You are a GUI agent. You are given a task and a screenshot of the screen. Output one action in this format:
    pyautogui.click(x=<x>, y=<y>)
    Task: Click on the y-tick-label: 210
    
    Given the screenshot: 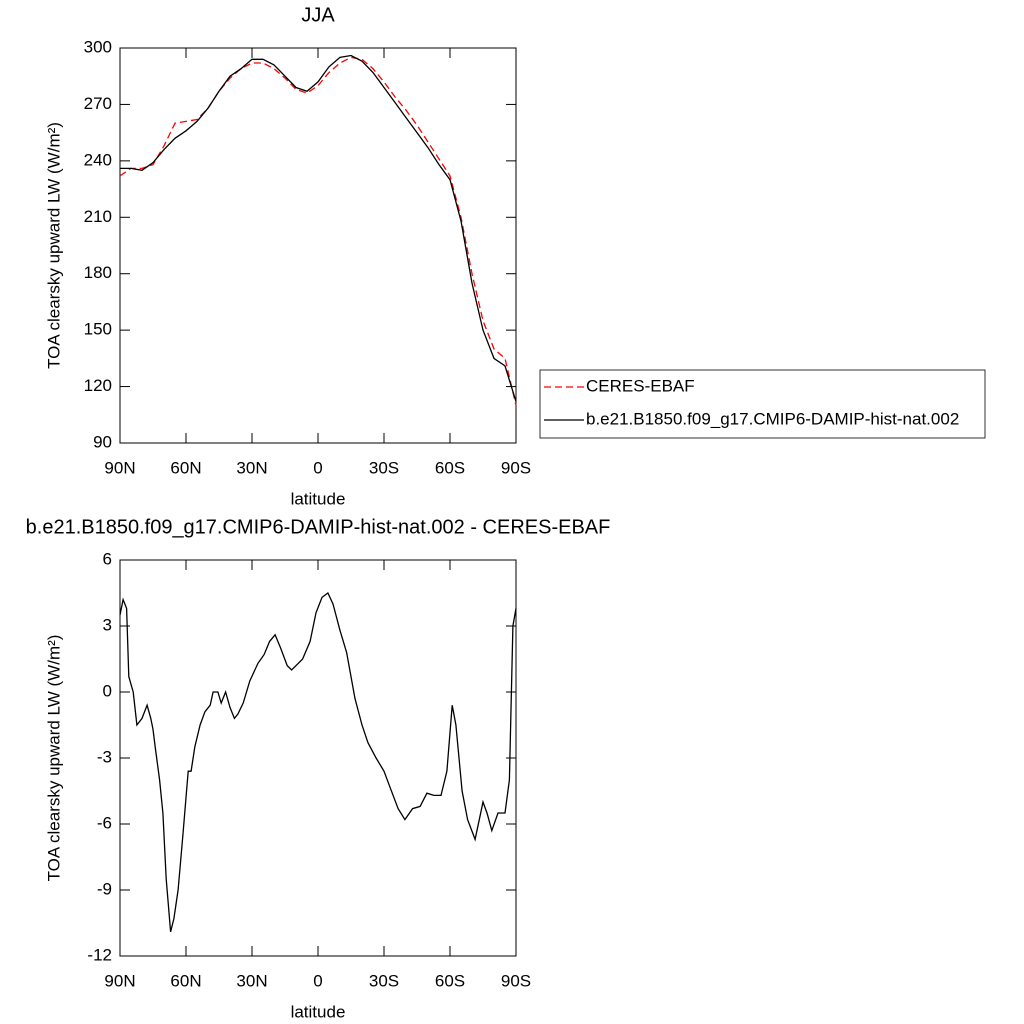 What is the action you would take?
    pyautogui.click(x=98, y=216)
    